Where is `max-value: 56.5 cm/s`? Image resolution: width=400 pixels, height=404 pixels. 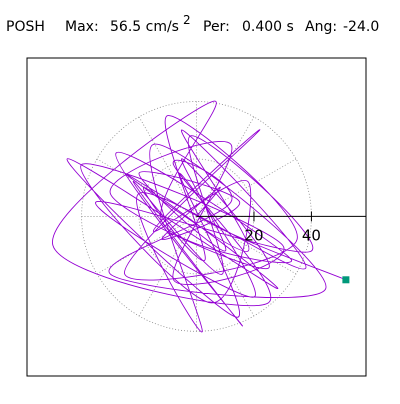 max-value: 56.5 cm/s is located at coordinates (144, 27).